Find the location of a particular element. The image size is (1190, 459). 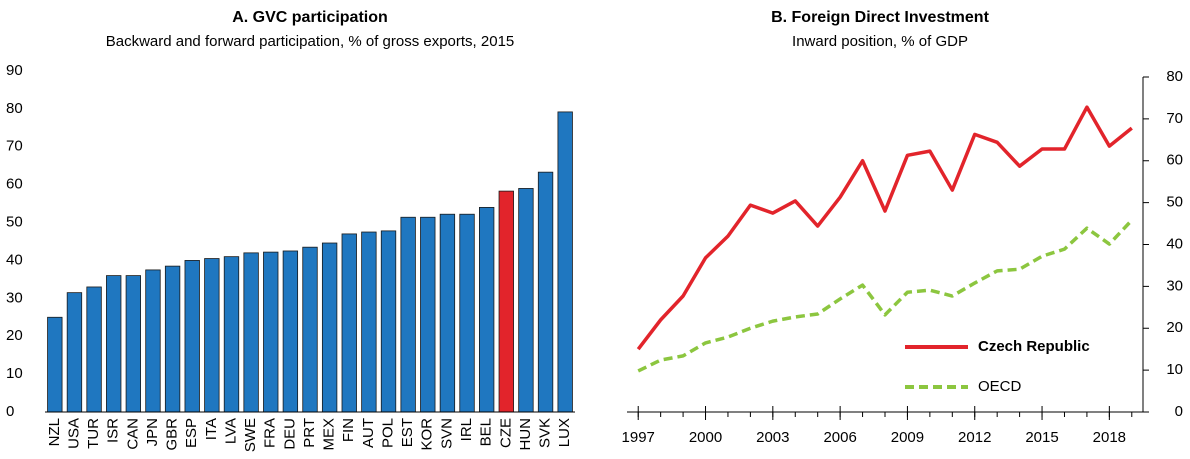

x-tick-label: SVN is located at coordinates (446, 433).